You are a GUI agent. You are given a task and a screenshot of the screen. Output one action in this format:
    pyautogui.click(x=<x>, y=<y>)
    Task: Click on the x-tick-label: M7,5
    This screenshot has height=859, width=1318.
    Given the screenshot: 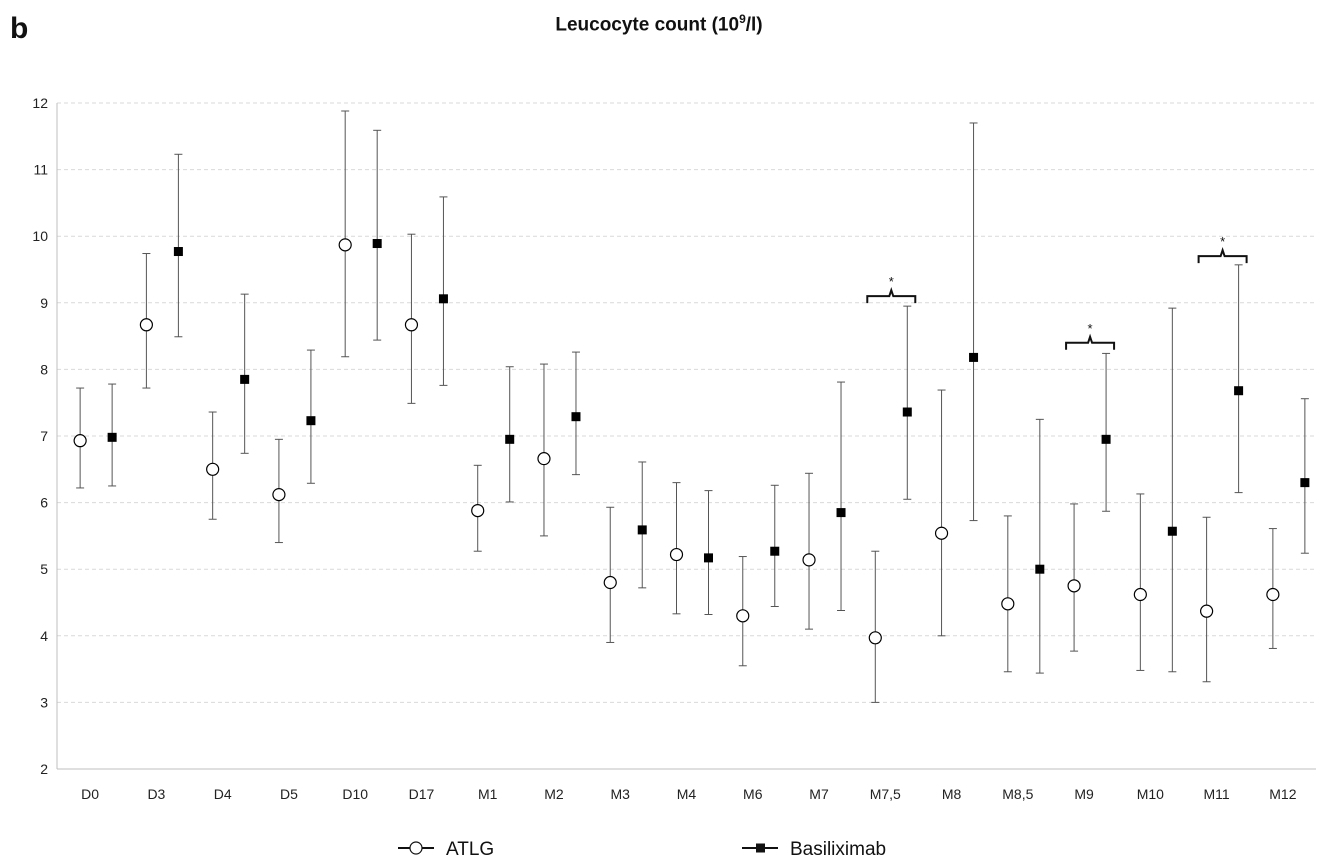 What is the action you would take?
    pyautogui.click(x=885, y=794)
    